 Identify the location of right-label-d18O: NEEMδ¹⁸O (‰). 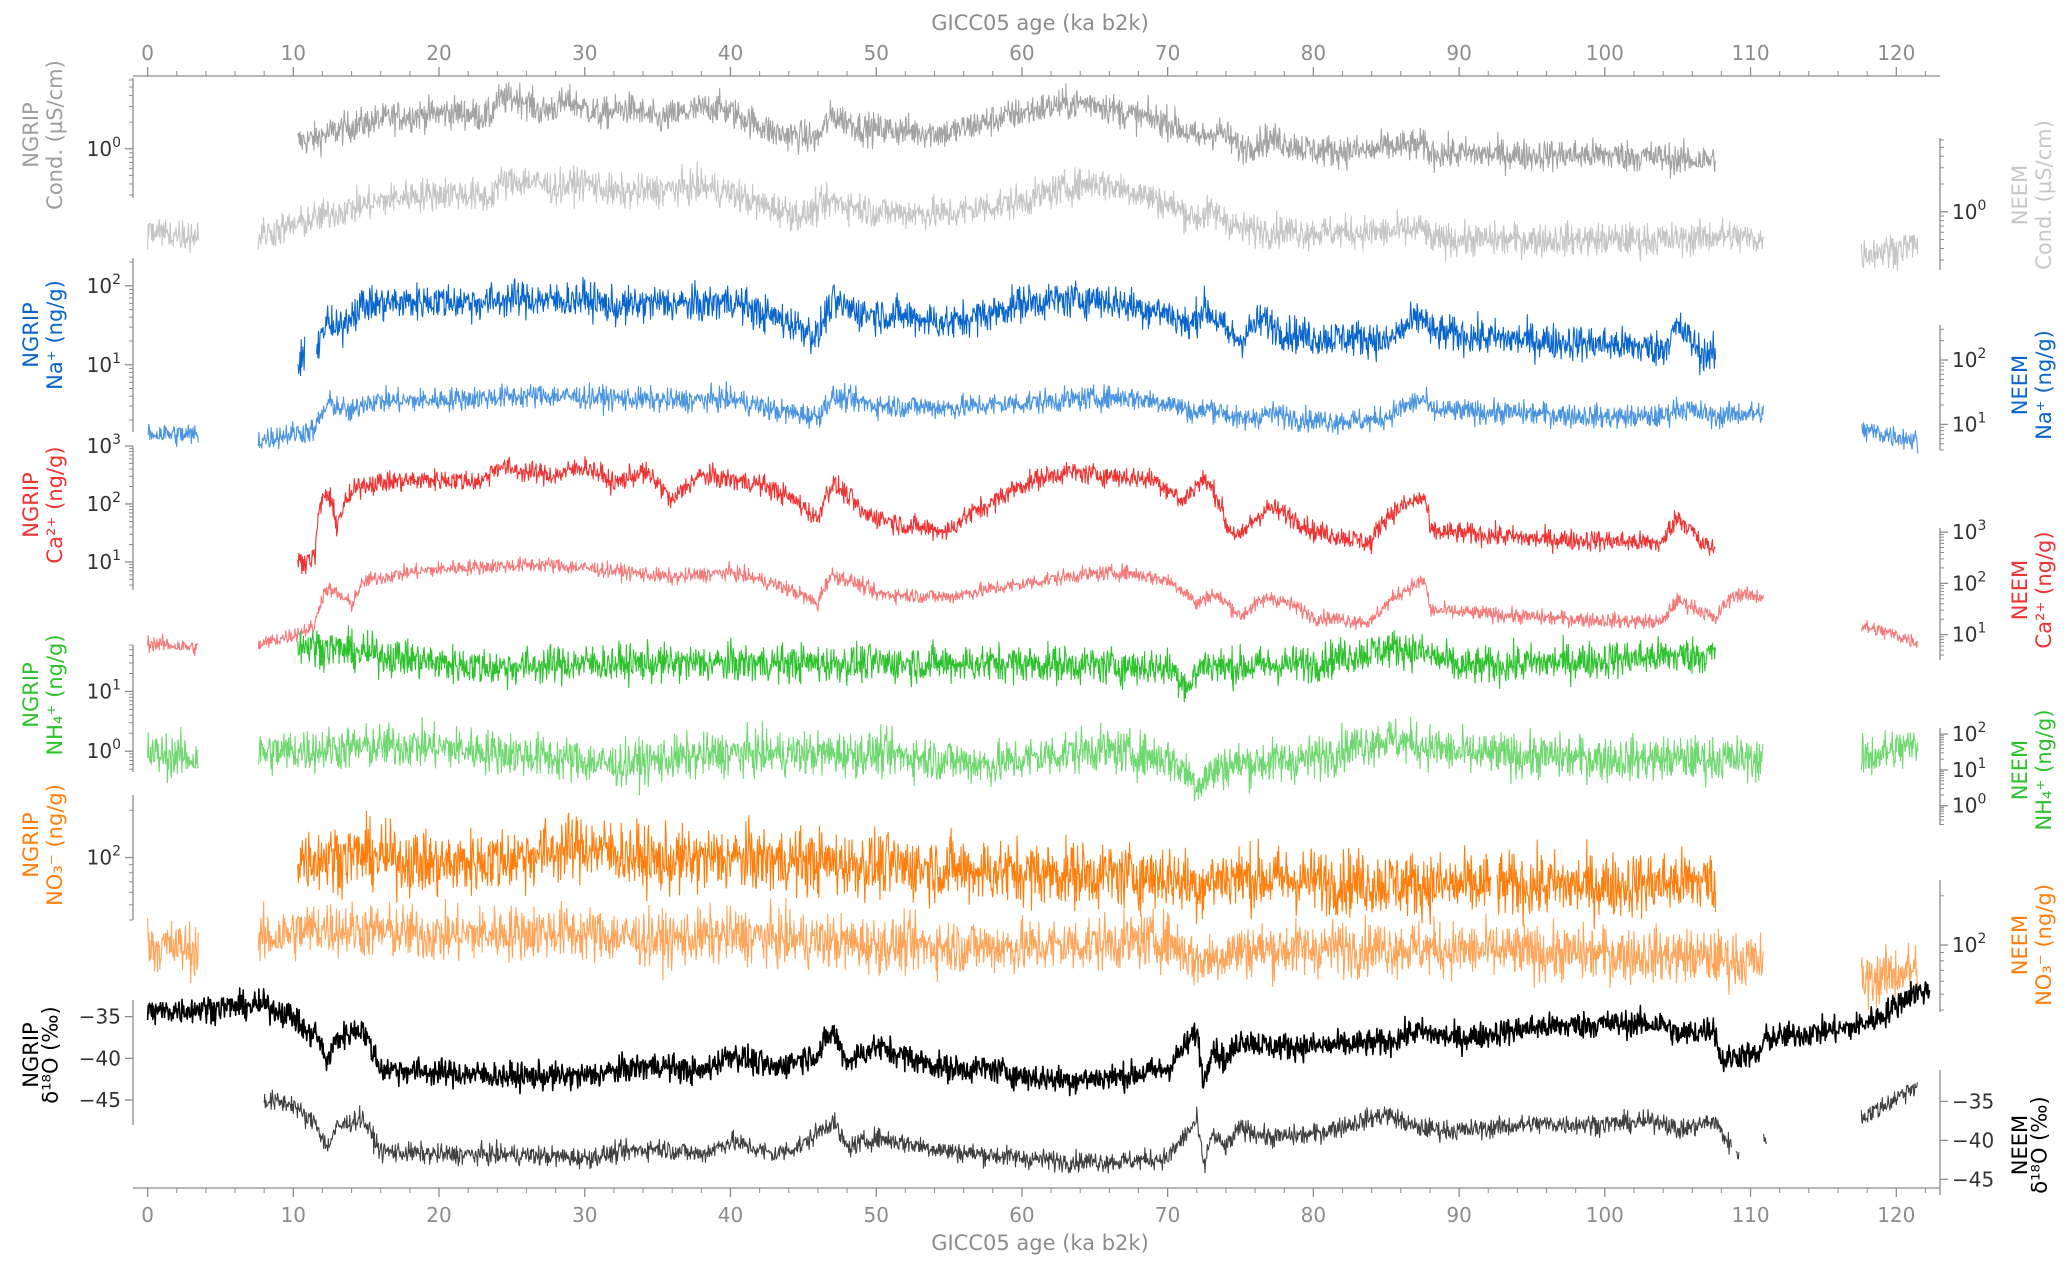
(2030, 1144).